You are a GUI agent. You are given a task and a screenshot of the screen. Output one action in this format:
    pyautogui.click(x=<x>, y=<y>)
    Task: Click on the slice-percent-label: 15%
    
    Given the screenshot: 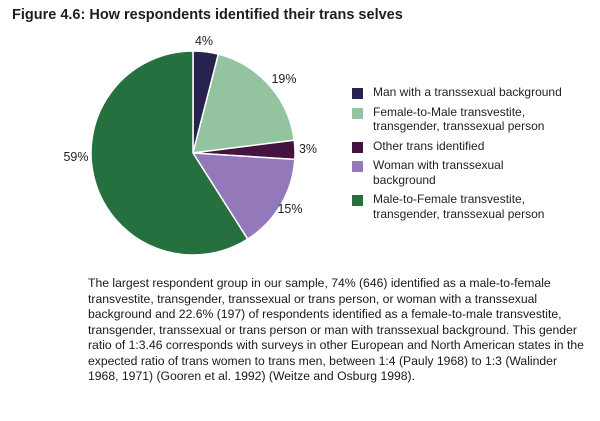 What is the action you would take?
    pyautogui.click(x=289, y=209)
    